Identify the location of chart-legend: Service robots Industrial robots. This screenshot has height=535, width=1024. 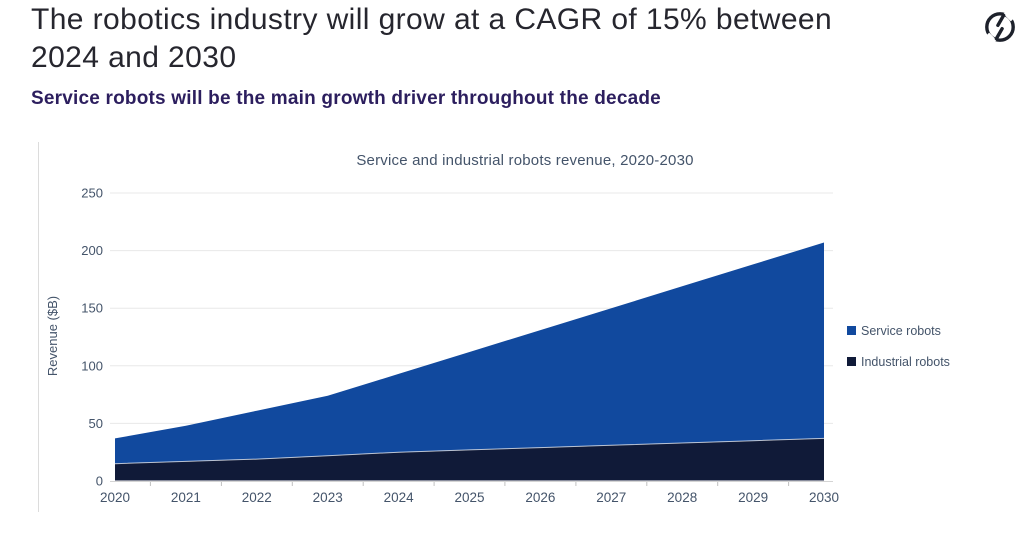
(898, 346).